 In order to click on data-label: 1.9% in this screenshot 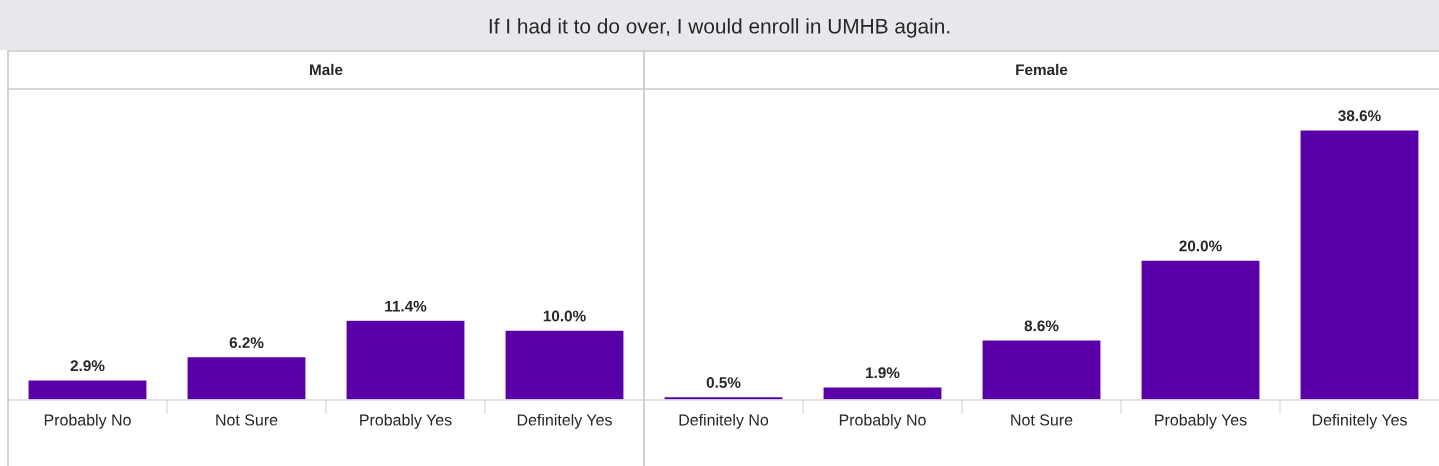, I will do `click(883, 373)`.